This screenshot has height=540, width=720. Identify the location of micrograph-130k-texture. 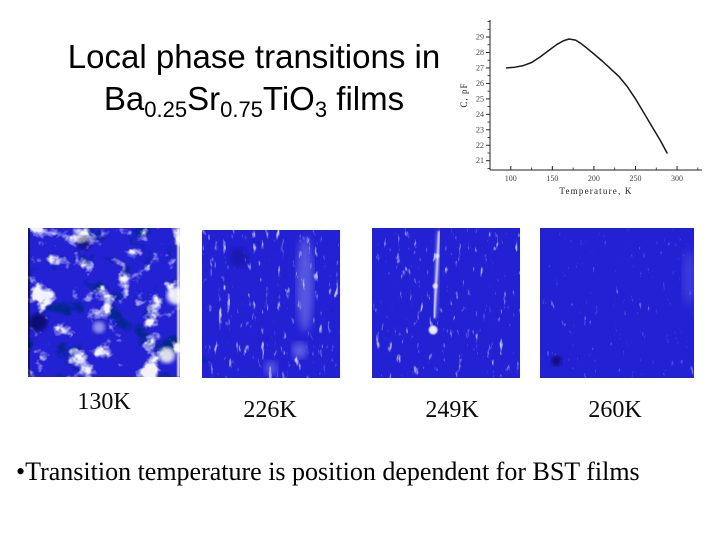
(104, 302).